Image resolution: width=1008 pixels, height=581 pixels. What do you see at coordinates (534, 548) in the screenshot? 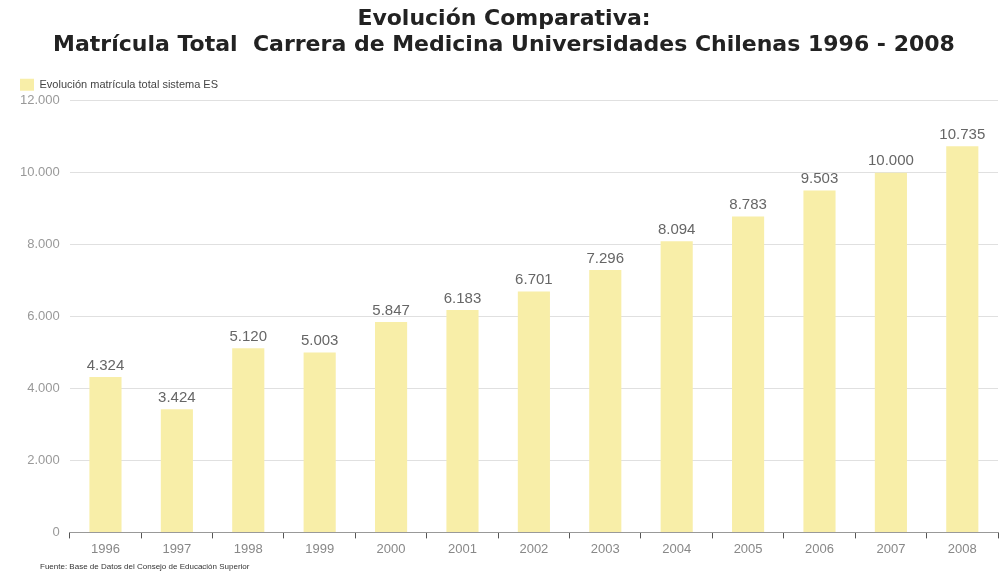
I see `x-tick-label: 2002` at bounding box center [534, 548].